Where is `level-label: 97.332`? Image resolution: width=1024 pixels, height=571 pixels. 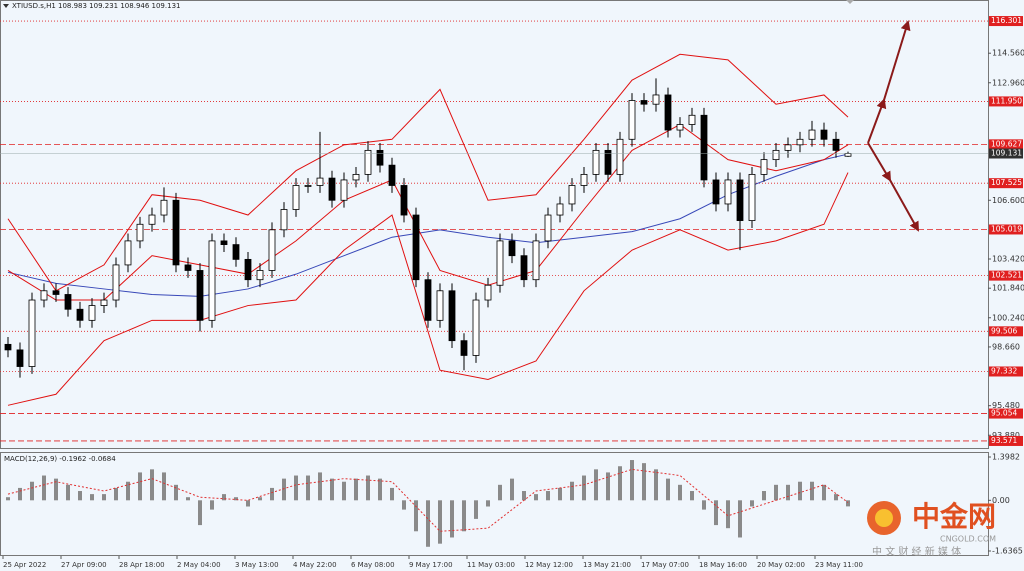
level-label: 97.332 is located at coordinates (1004, 370).